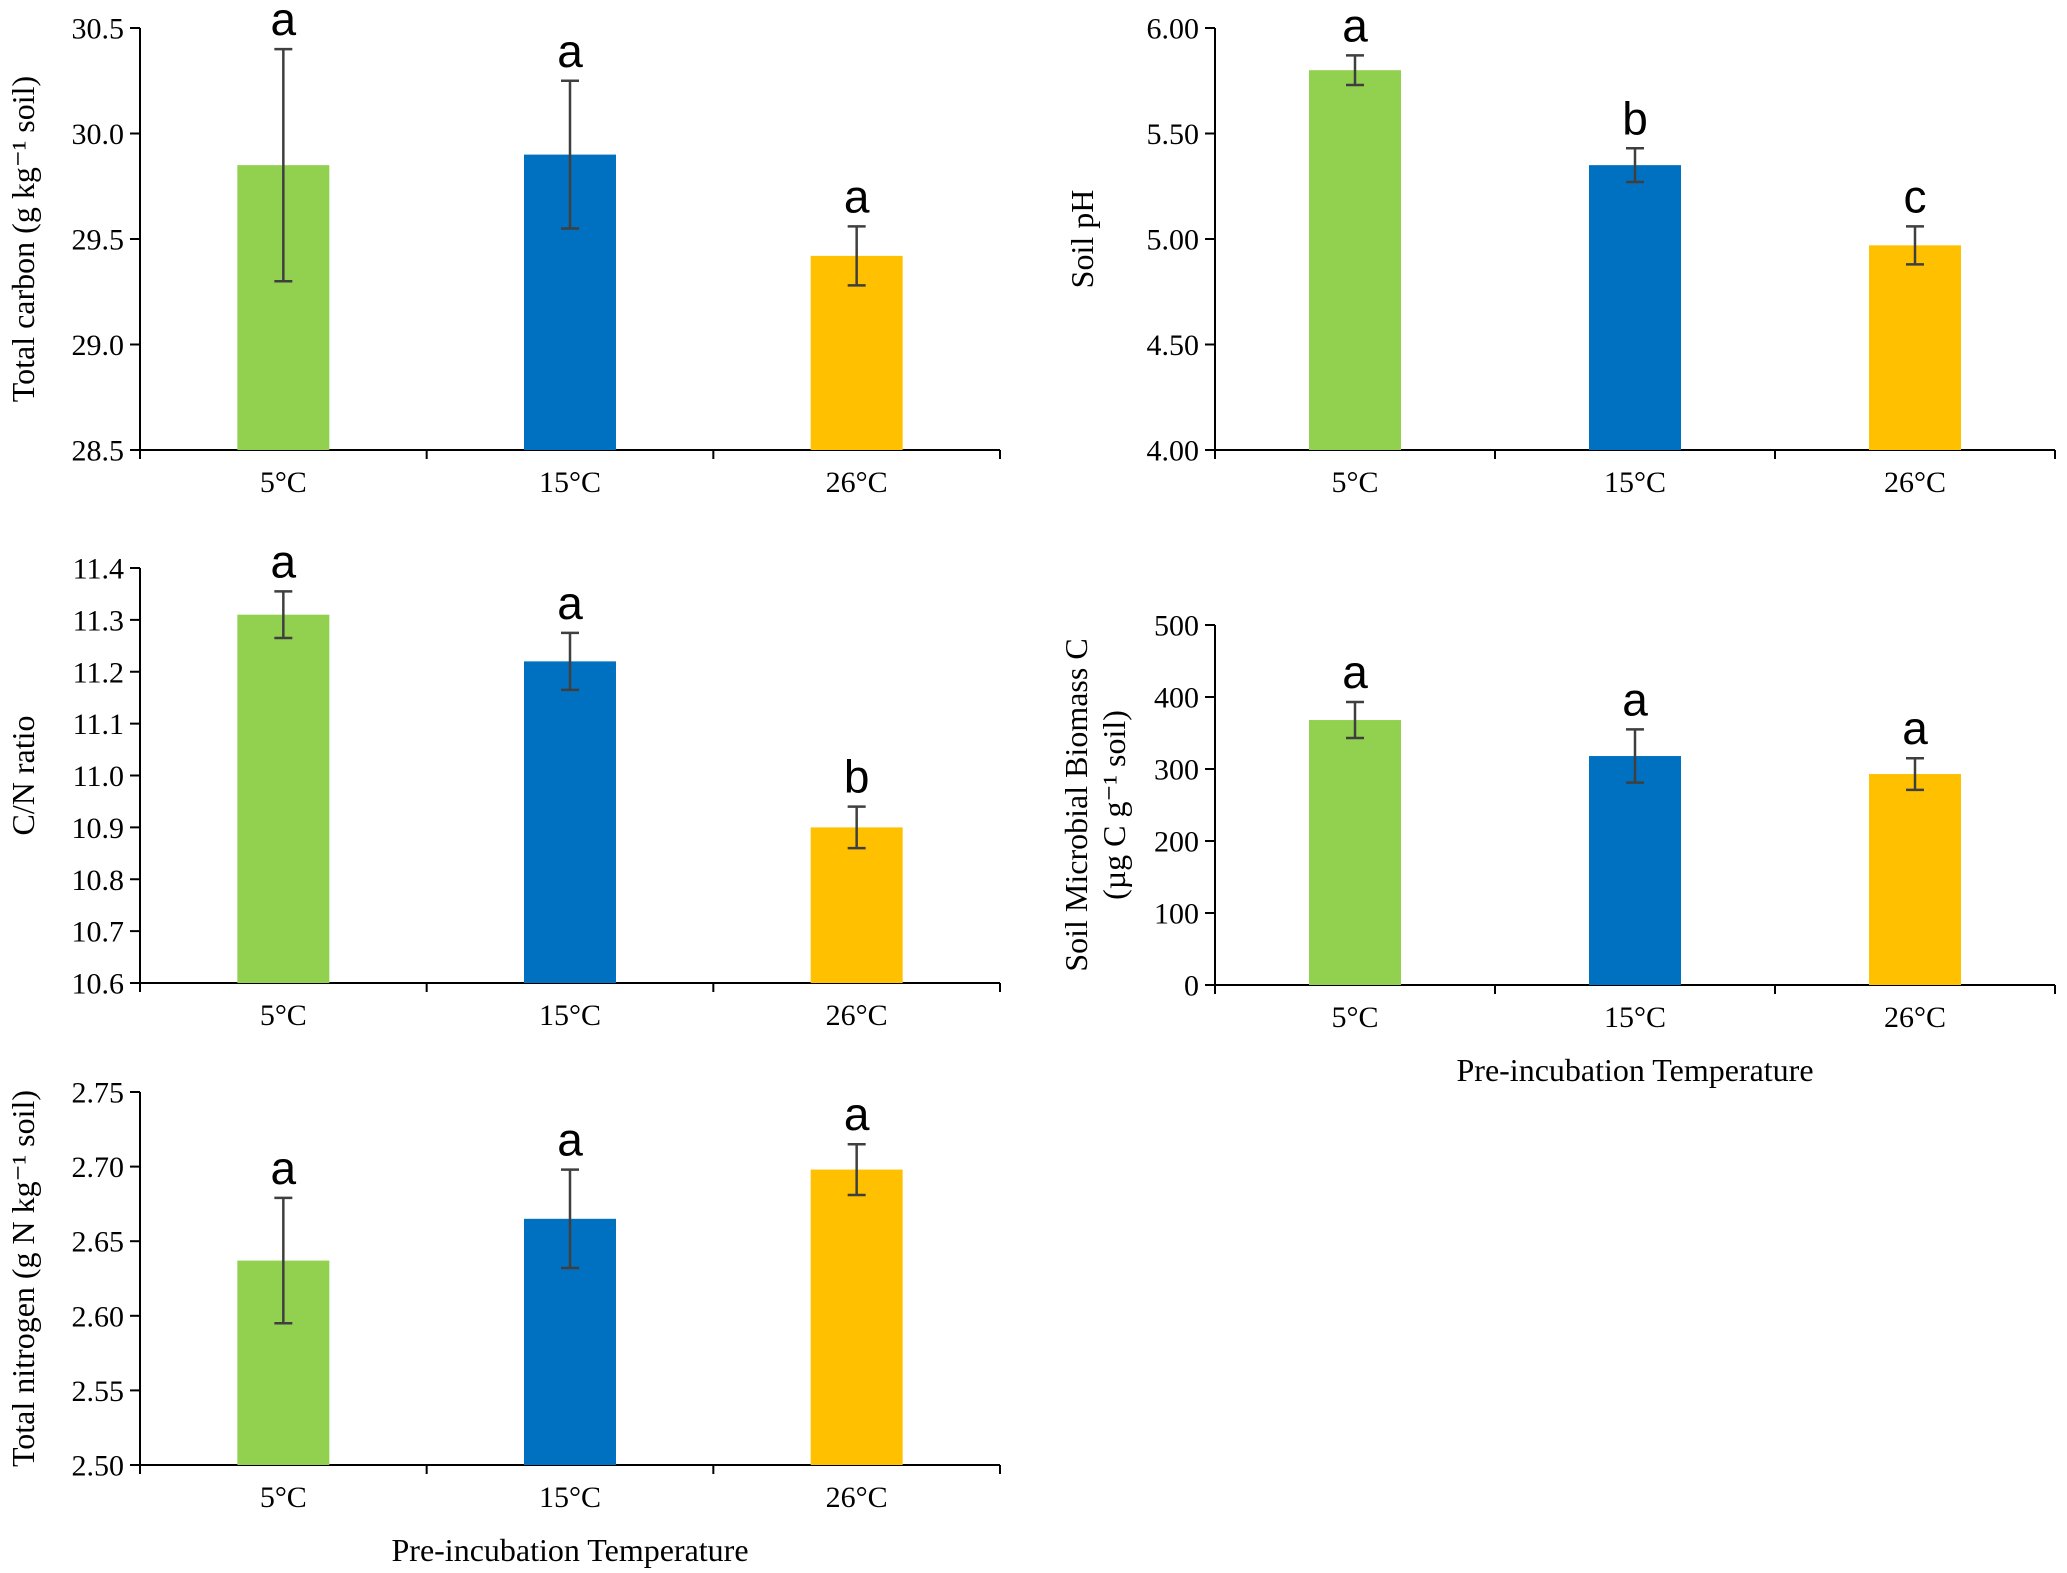 Image resolution: width=2067 pixels, height=1573 pixels. I want to click on y-tick-label: 10.7, so click(98, 932).